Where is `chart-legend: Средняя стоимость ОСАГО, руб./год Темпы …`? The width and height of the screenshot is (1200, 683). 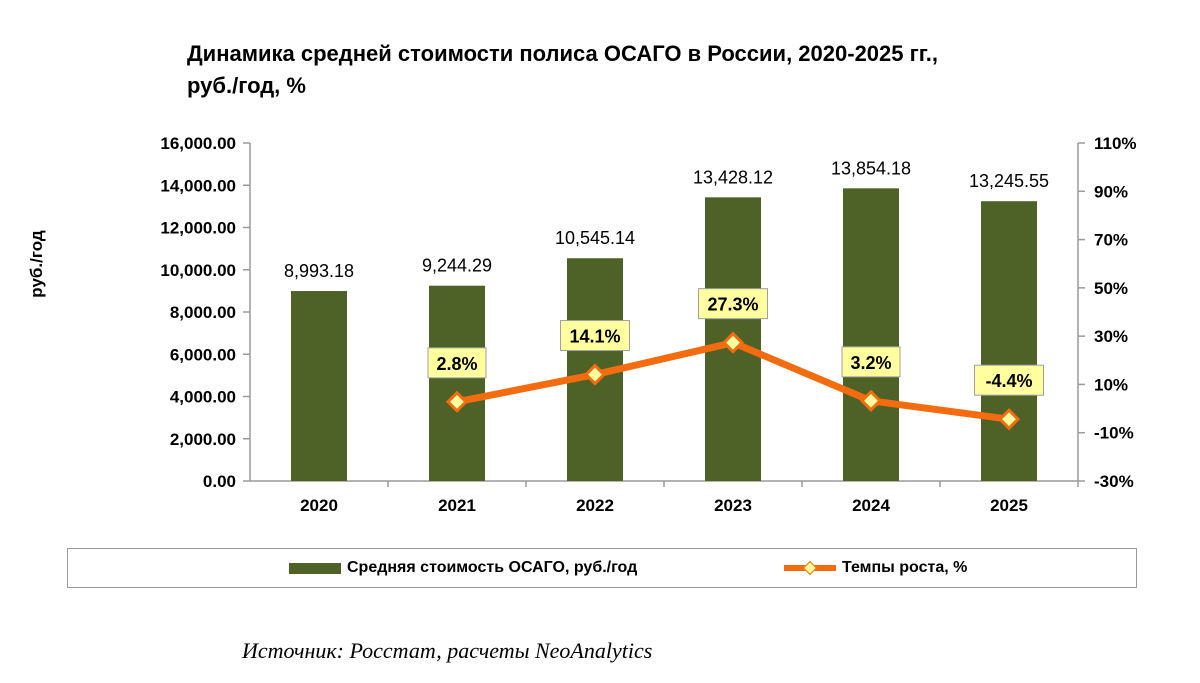
chart-legend: Средняя стоимость ОСАГО, руб./год Темпы … is located at coordinates (602, 568).